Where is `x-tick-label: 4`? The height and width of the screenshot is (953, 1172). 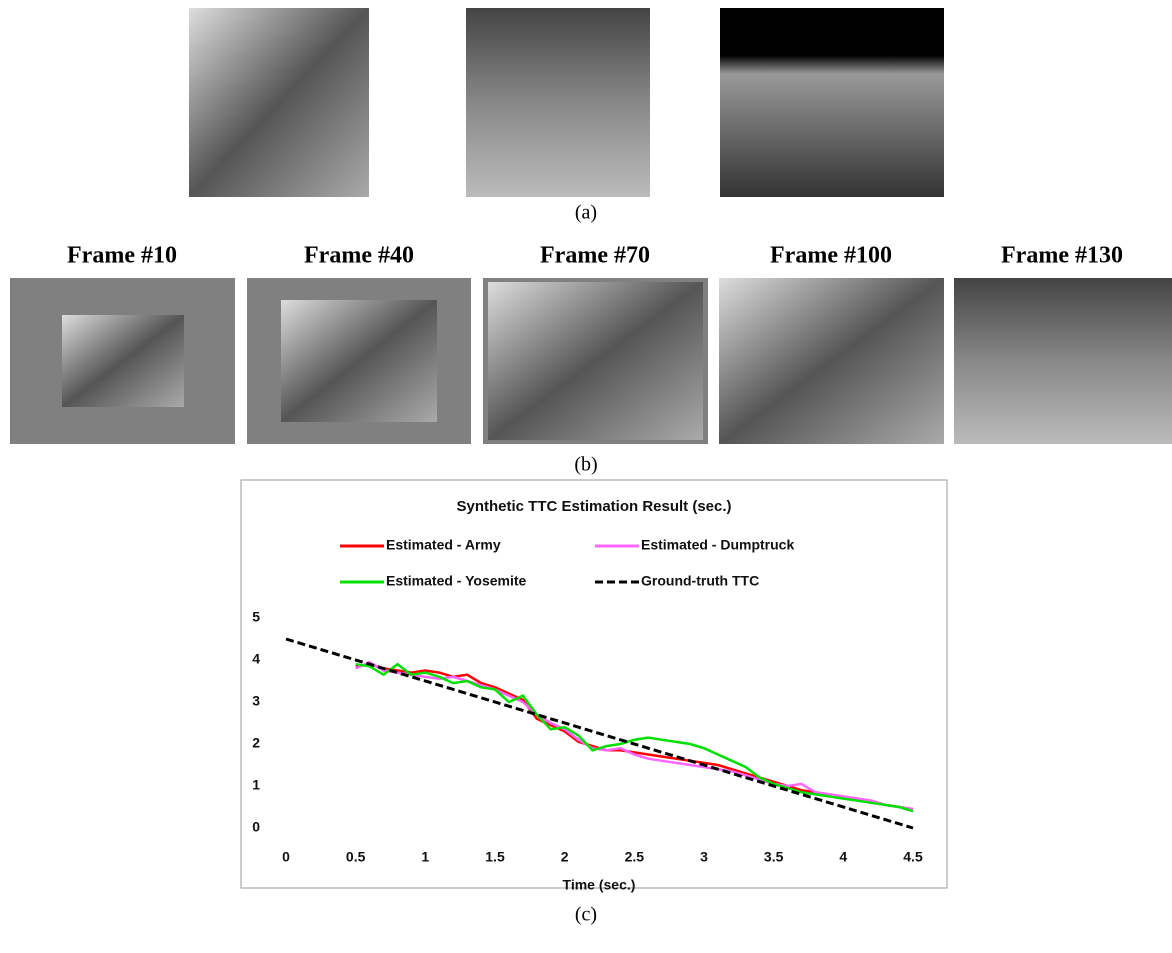
x-tick-label: 4 is located at coordinates (843, 857).